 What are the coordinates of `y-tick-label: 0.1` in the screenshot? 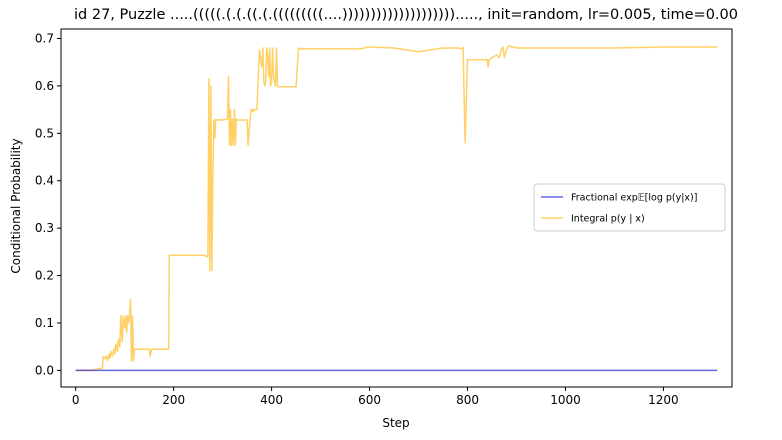 It's located at (44, 323).